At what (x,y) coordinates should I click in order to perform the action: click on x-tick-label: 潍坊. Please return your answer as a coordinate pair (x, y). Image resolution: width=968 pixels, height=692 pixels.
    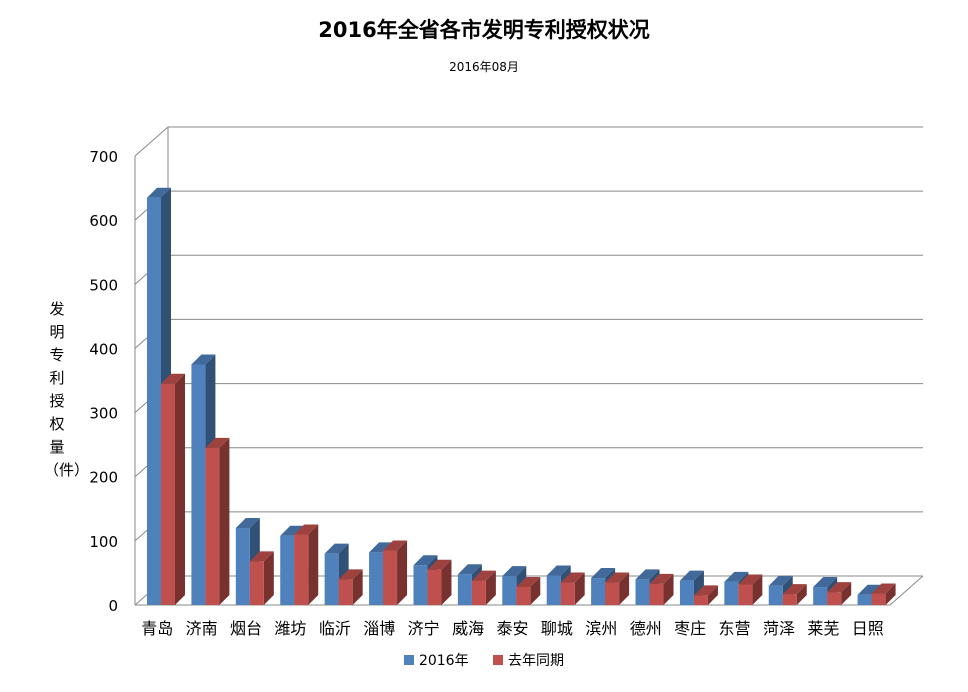
    Looking at the image, I should click on (290, 628).